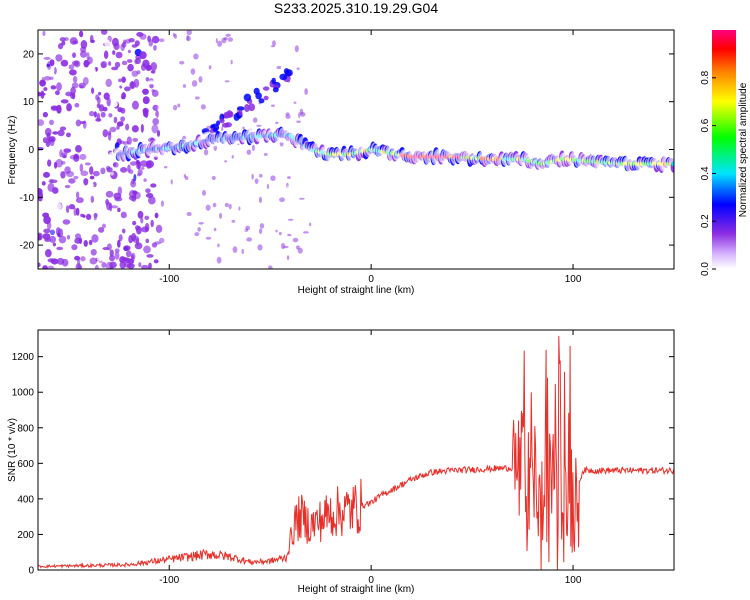 The height and width of the screenshot is (600, 750). Describe the element at coordinates (29, 54) in the screenshot. I see `spectrogram-y-tick-label: 20` at that location.